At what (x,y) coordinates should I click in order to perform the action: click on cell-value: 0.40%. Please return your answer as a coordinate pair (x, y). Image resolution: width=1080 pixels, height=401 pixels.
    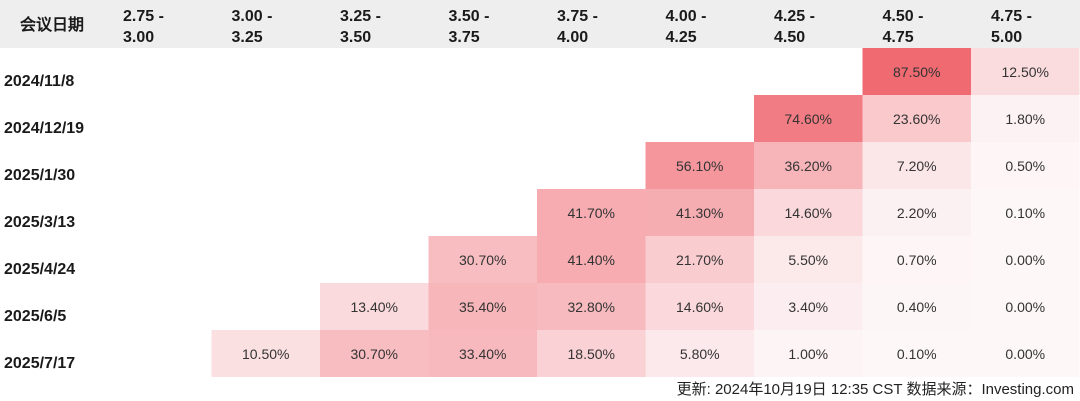
    Looking at the image, I should click on (917, 307).